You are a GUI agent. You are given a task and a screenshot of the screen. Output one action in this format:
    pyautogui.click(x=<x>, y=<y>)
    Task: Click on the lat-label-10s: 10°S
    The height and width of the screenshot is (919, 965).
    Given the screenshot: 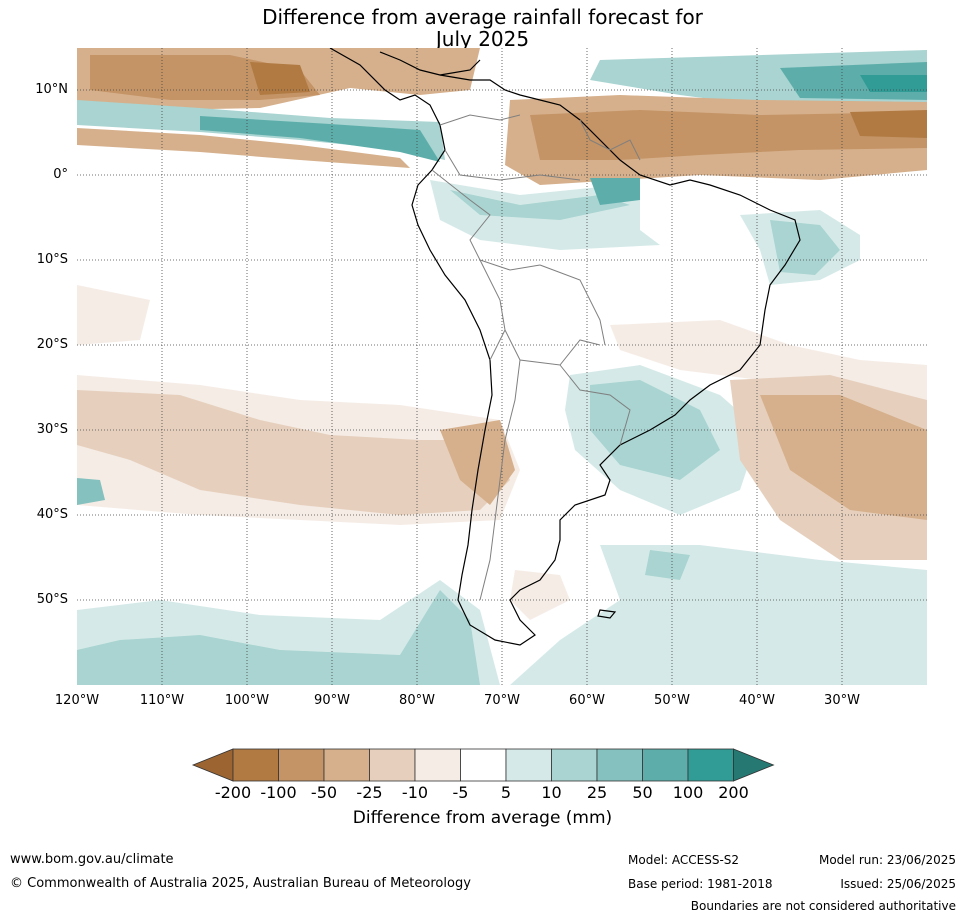 What is the action you would take?
    pyautogui.click(x=52, y=259)
    